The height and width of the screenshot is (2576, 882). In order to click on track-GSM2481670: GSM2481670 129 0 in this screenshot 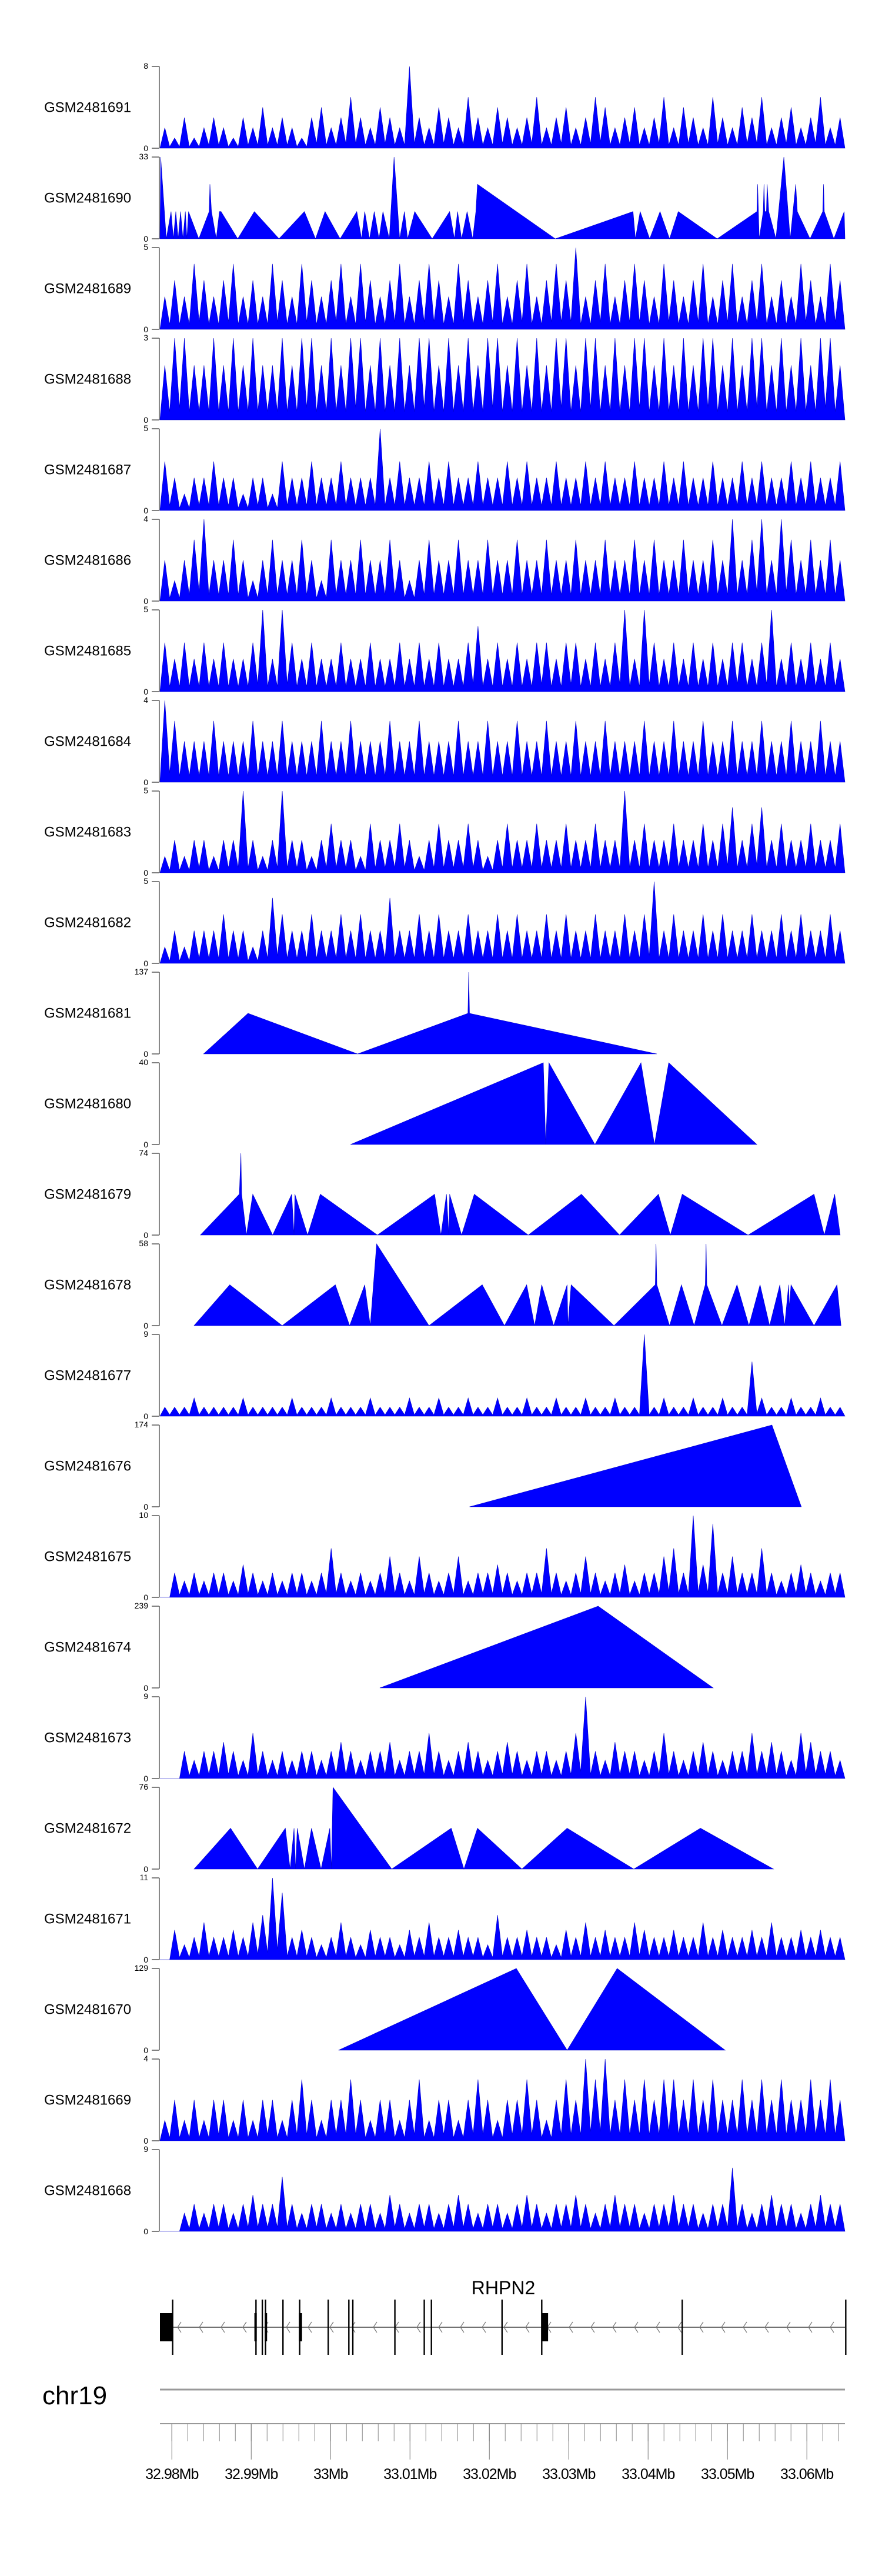, I will do `click(385, 2009)`.